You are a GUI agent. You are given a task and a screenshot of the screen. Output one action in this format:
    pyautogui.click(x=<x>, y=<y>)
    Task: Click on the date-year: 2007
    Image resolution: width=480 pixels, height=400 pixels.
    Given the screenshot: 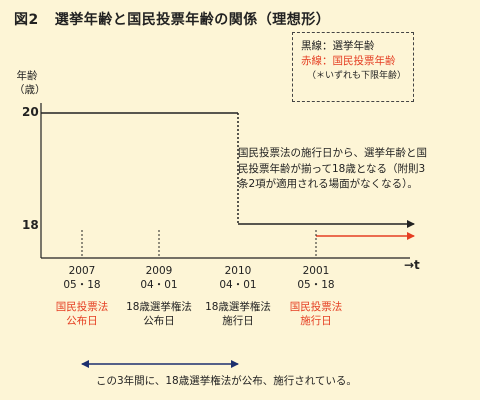 What is the action you would take?
    pyautogui.click(x=82, y=271)
    